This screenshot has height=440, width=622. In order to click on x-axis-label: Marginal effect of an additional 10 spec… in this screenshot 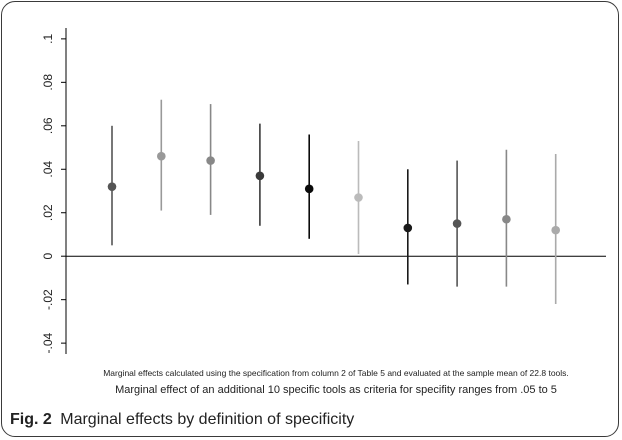, I will do `click(336, 390)`.